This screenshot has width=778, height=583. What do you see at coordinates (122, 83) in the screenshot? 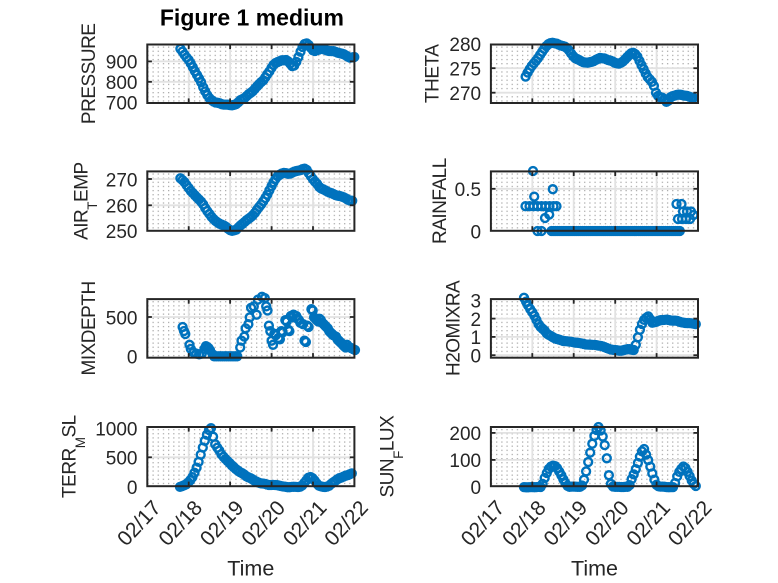
I see `svg-text: 800` at bounding box center [122, 83].